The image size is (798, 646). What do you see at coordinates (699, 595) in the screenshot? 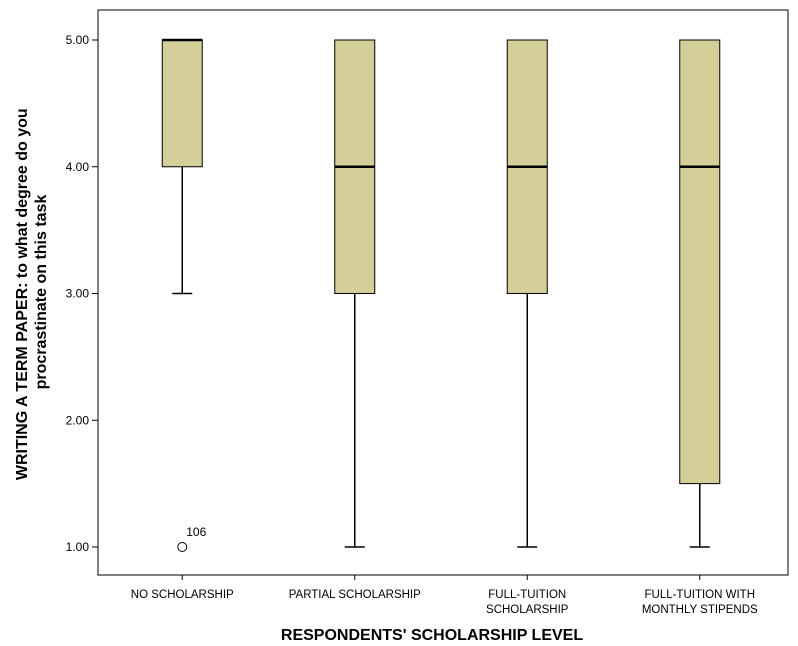
I see `x-tick-label-line: FULL-TUITION WITH` at bounding box center [699, 595].